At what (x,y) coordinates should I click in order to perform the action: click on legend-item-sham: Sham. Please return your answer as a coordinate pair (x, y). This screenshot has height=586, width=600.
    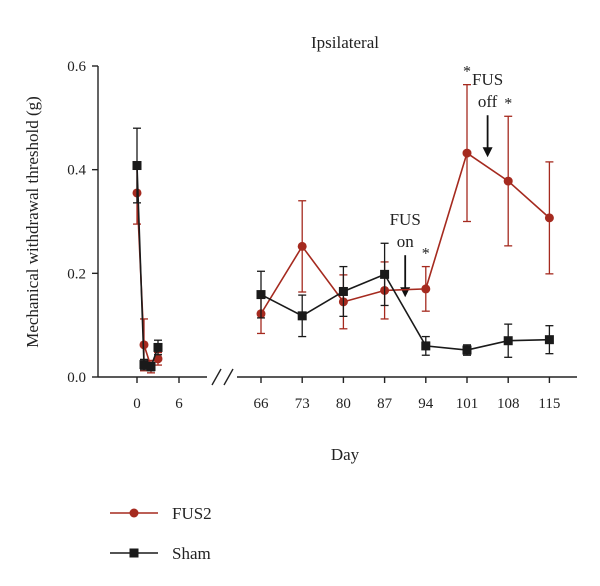
    Looking at the image, I should click on (160, 553).